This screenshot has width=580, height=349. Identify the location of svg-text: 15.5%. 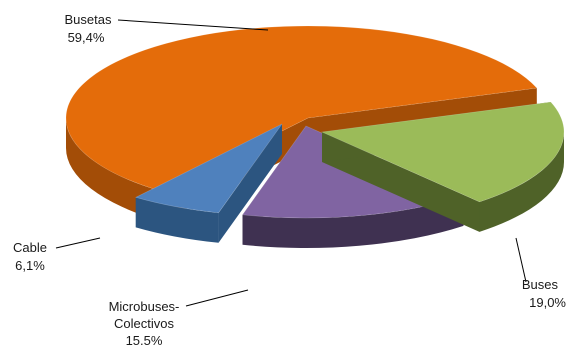
(144, 340).